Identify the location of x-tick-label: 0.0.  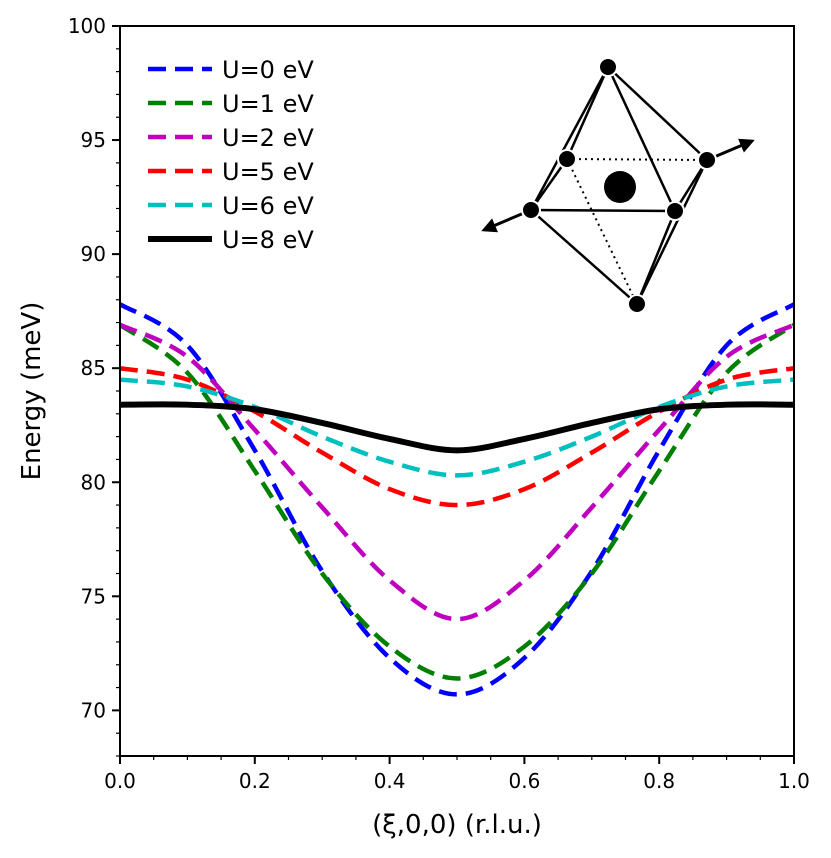
(120, 781).